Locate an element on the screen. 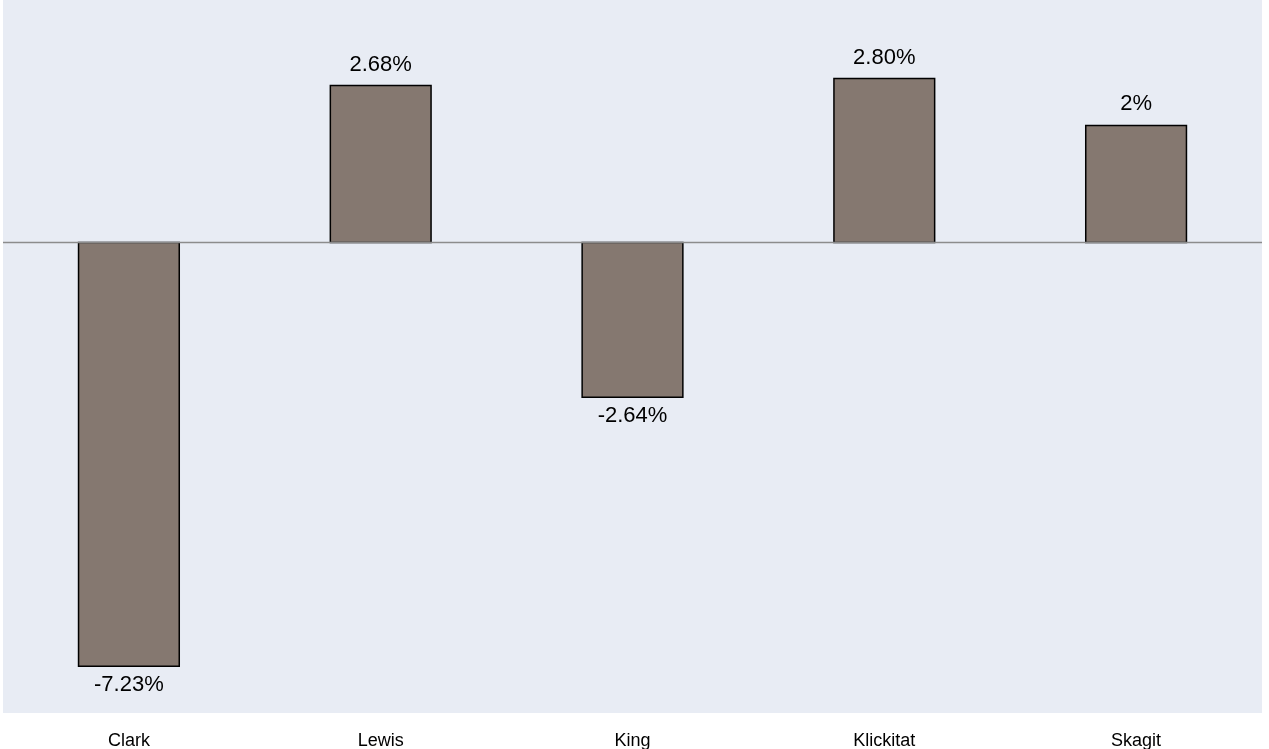  x-tick-label: Skagit is located at coordinates (1136, 739).